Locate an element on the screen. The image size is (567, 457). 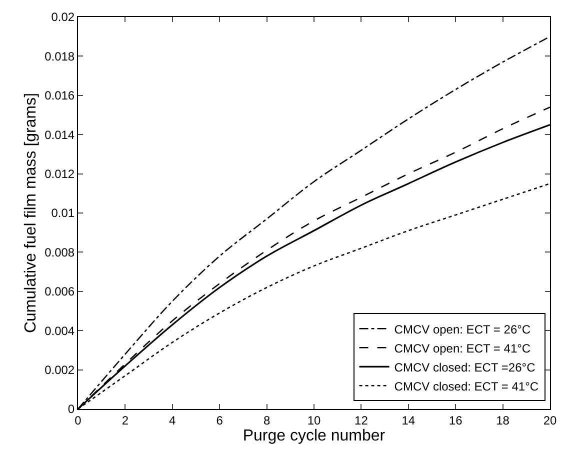
y-tick-label: 0.016 is located at coordinates (59, 95).